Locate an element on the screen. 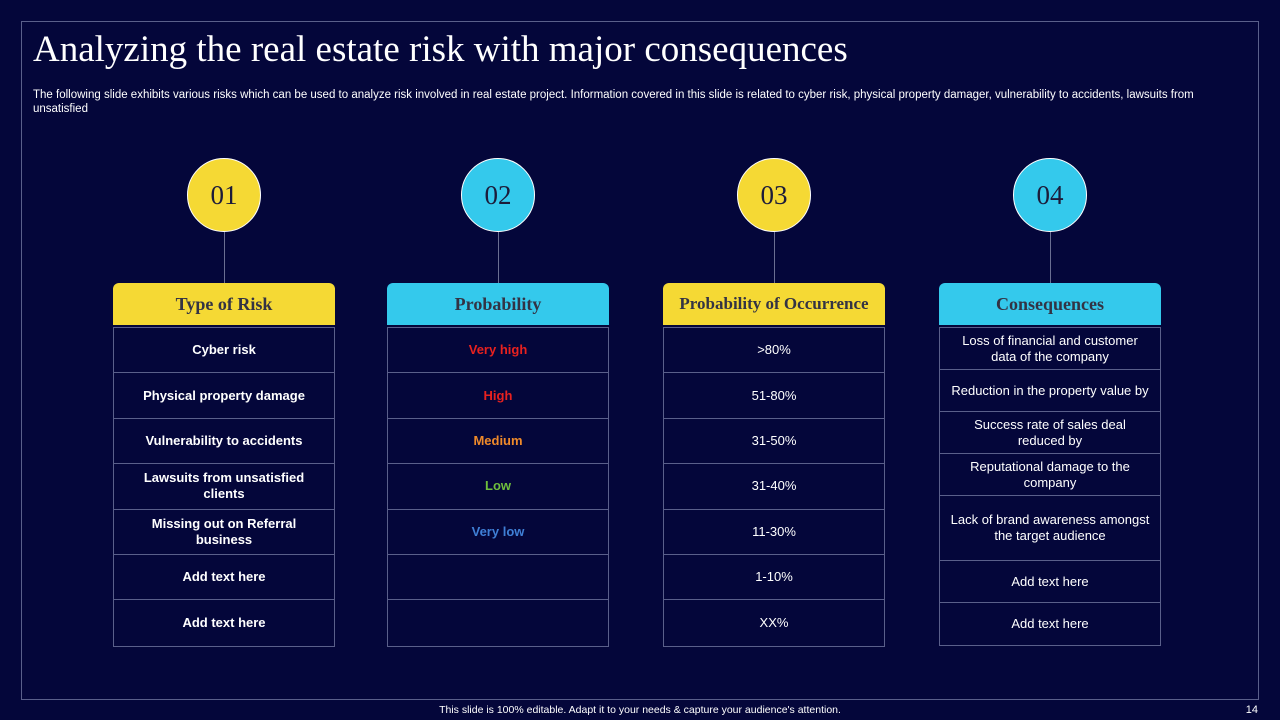 The height and width of the screenshot is (720, 1280). step-number-circle: 04 is located at coordinates (1050, 195).